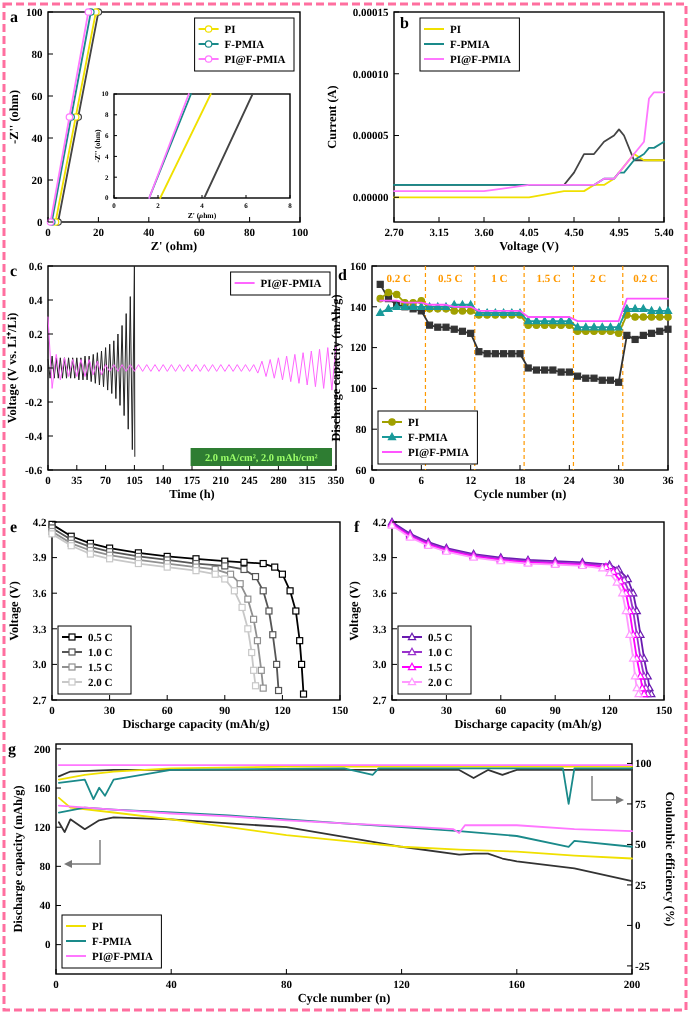 This screenshot has height=1014, width=690. Describe the element at coordinates (14, 17) in the screenshot. I see `chart-title: a` at that location.